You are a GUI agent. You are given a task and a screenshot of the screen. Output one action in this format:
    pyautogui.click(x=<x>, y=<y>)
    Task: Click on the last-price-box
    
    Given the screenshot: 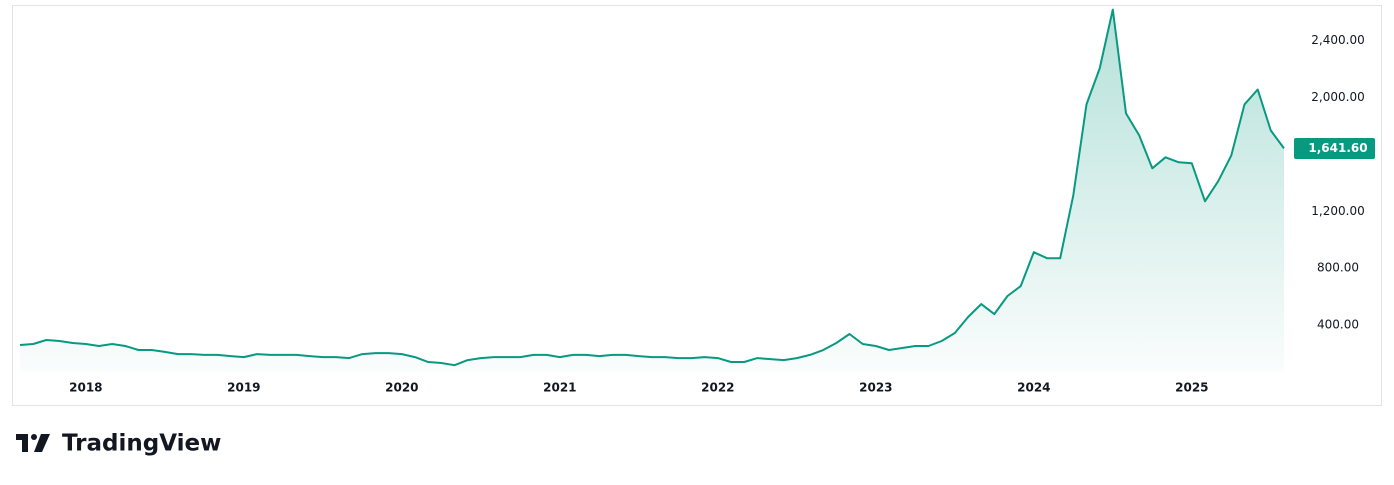 What is the action you would take?
    pyautogui.click(x=1334, y=148)
    